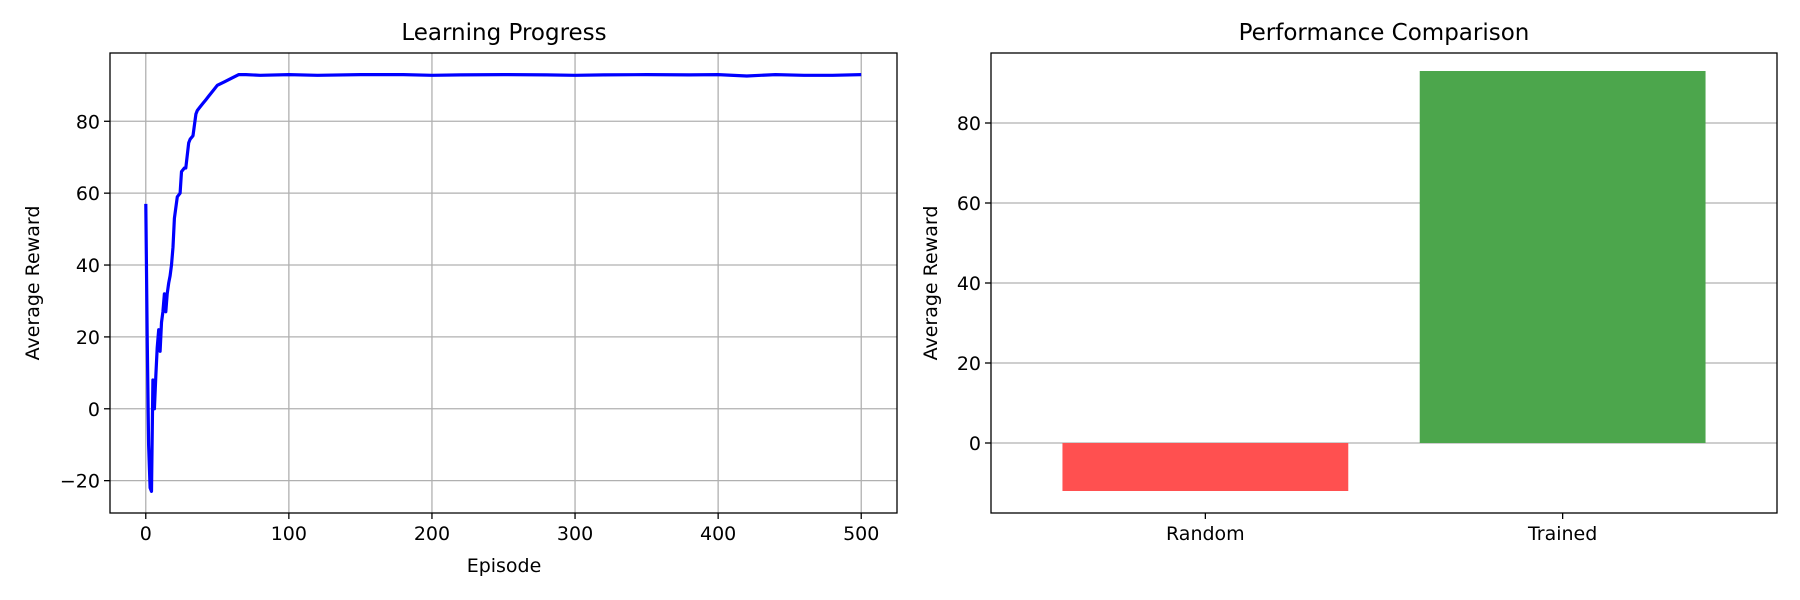  I want to click on x-tick-label: 400, so click(718, 534).